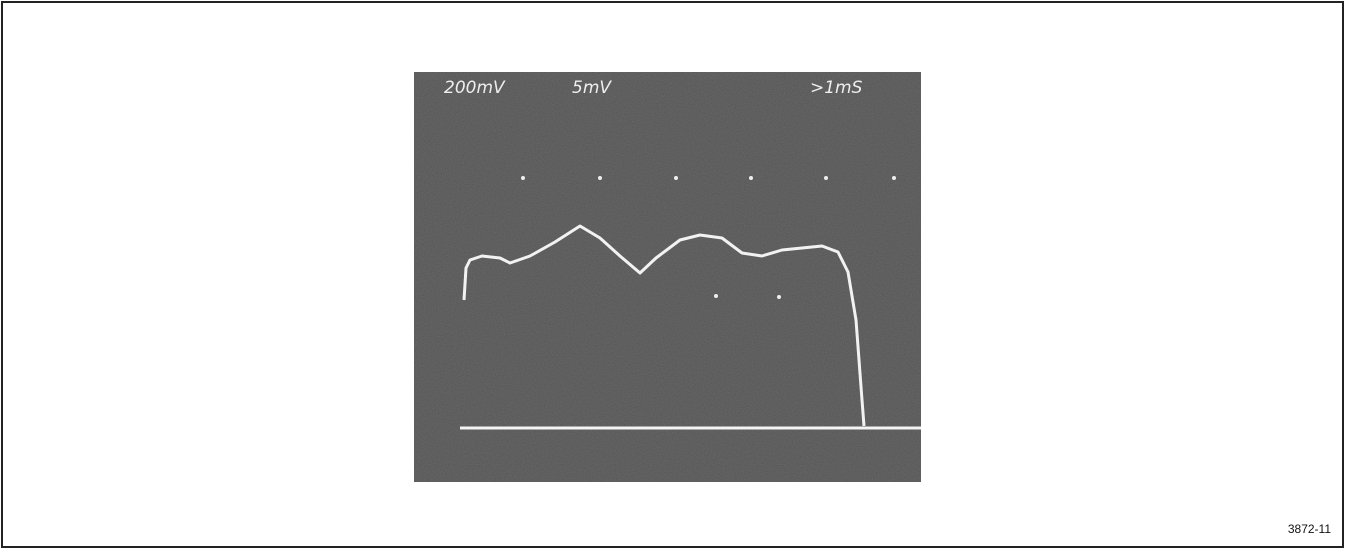 This screenshot has height=548, width=1345. Describe the element at coordinates (664, 325) in the screenshot. I see `waveform` at that location.